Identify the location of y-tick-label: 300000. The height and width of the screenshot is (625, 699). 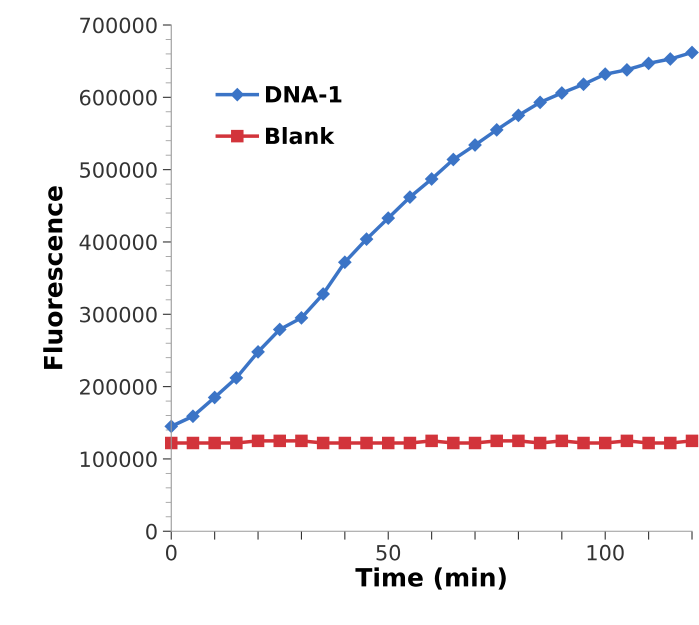
(118, 314).